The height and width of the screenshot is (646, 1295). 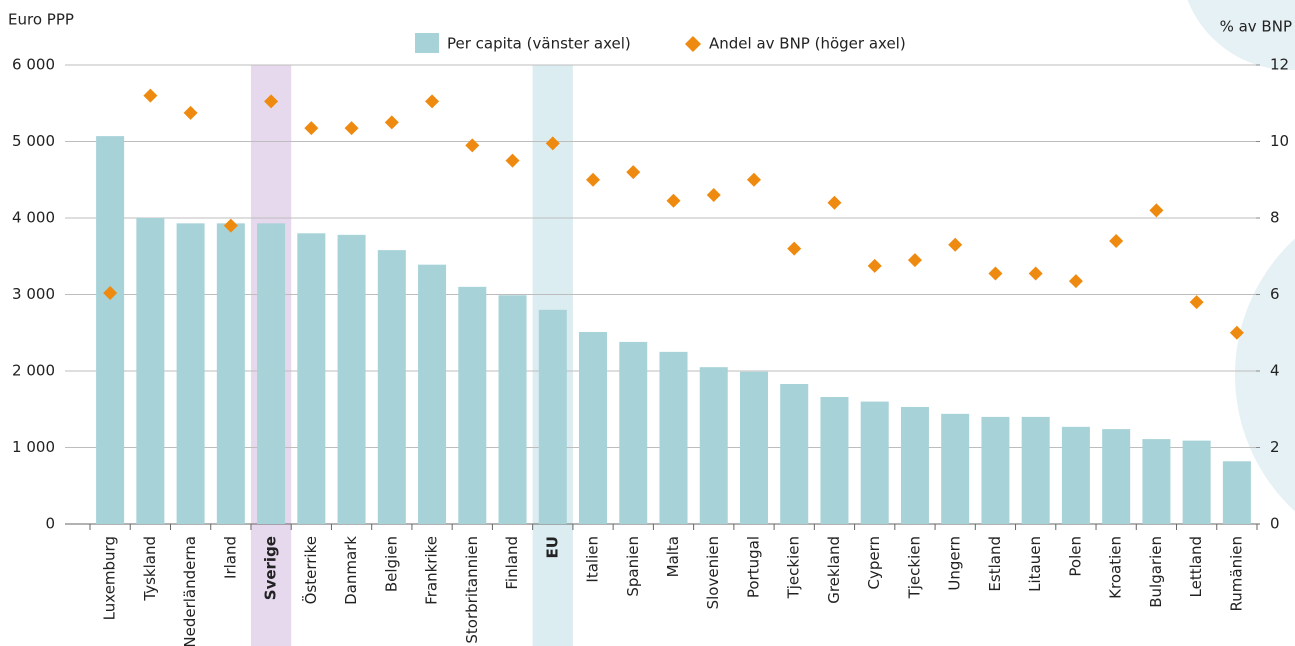 I want to click on y2-axis-title: % av BNP, so click(x=1256, y=27).